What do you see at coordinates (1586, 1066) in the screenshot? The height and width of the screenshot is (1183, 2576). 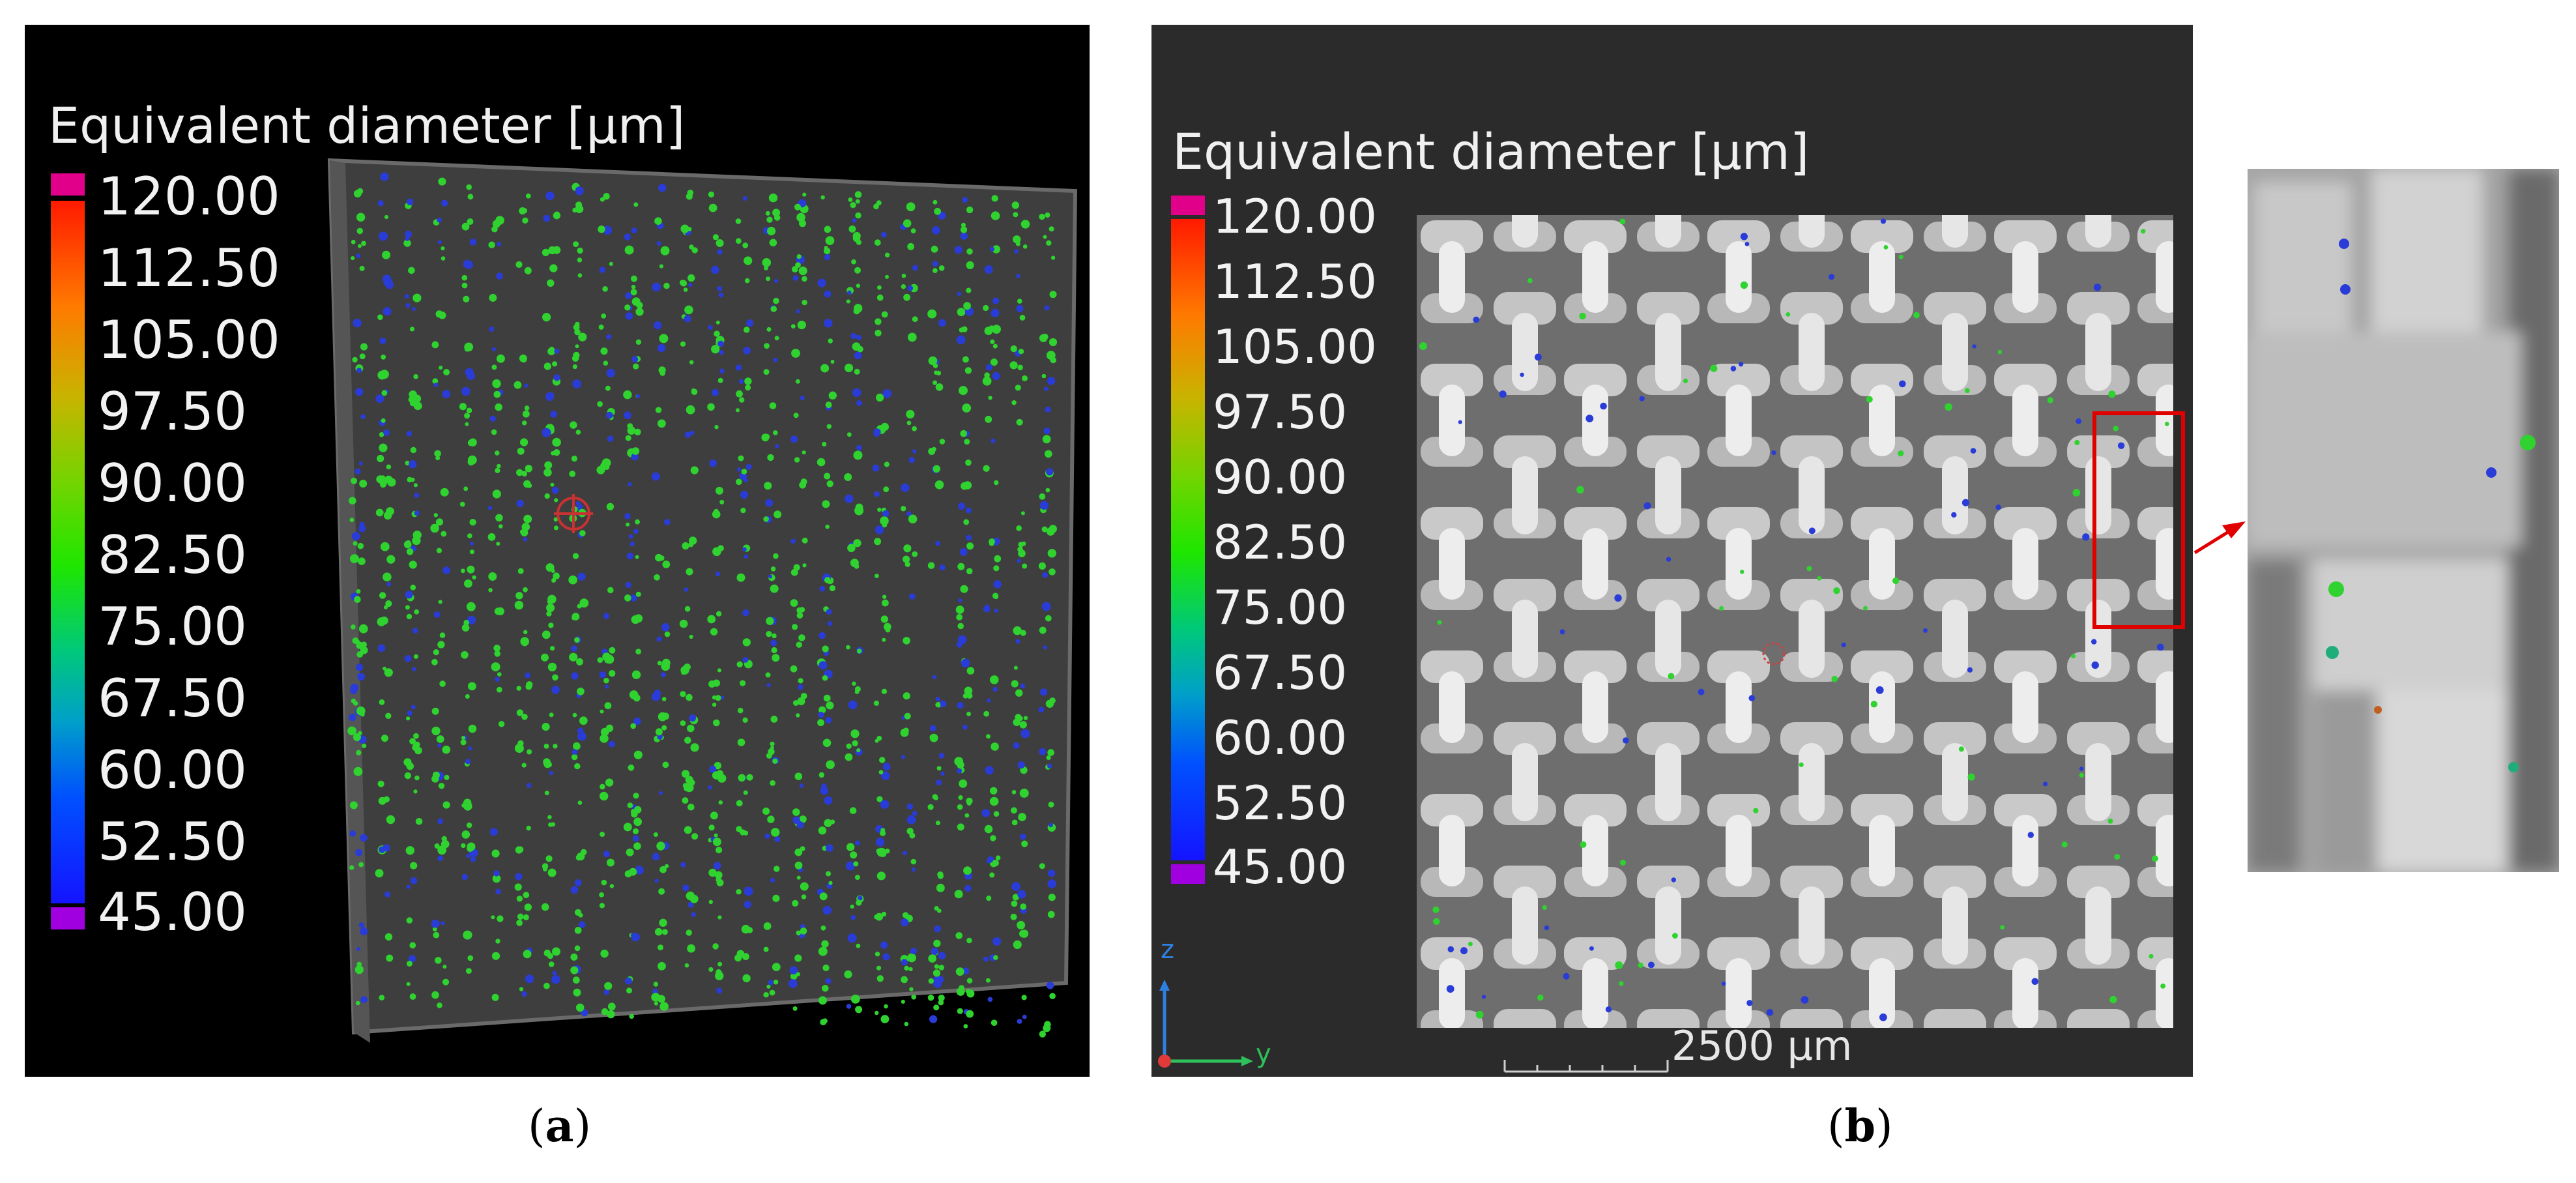 I see `scale-bar` at bounding box center [1586, 1066].